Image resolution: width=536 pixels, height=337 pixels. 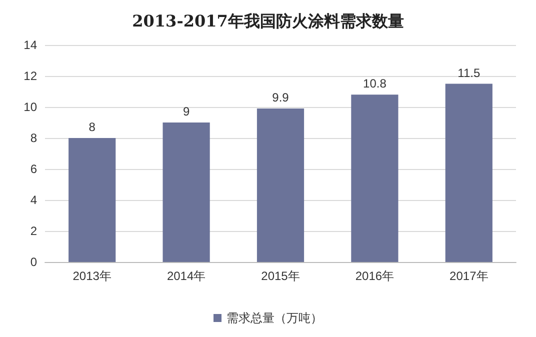 I want to click on legend-label: 需求总量（万吨）, so click(x=274, y=318).